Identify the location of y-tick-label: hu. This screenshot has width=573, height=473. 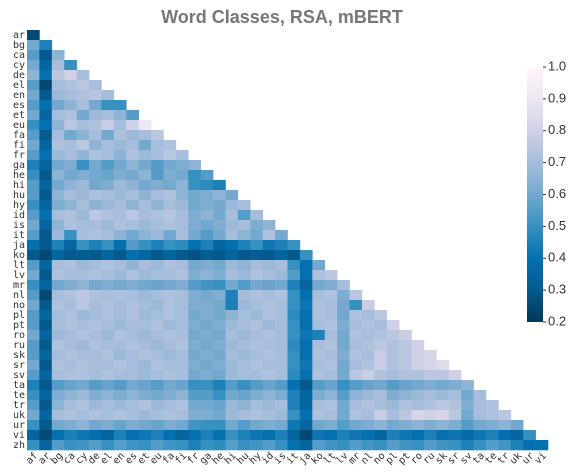
(19, 195).